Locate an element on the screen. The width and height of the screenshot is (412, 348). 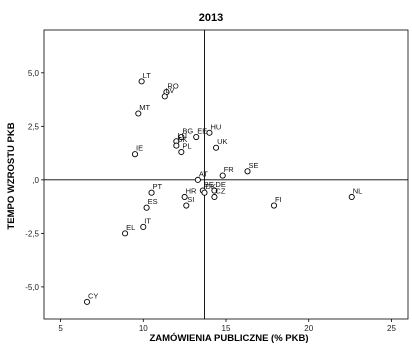
point-label-pt: PT is located at coordinates (158, 186).